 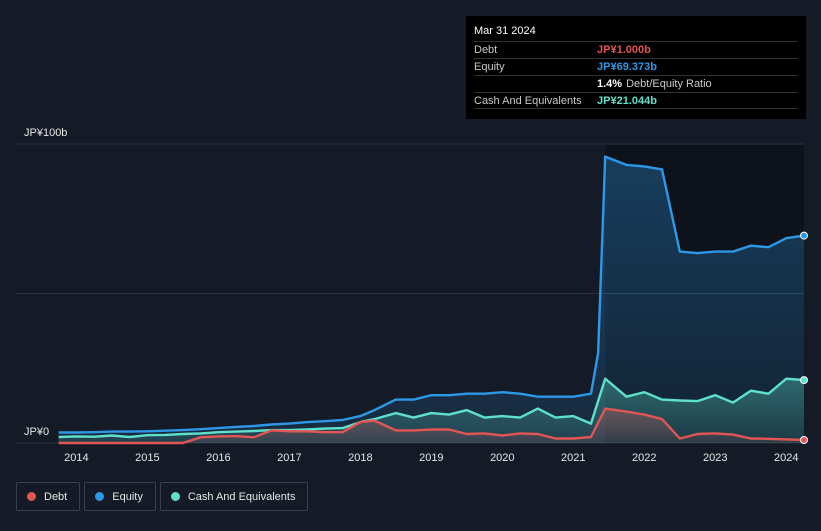 What do you see at coordinates (36, 432) in the screenshot?
I see `y-tick-label-1: JP¥0` at bounding box center [36, 432].